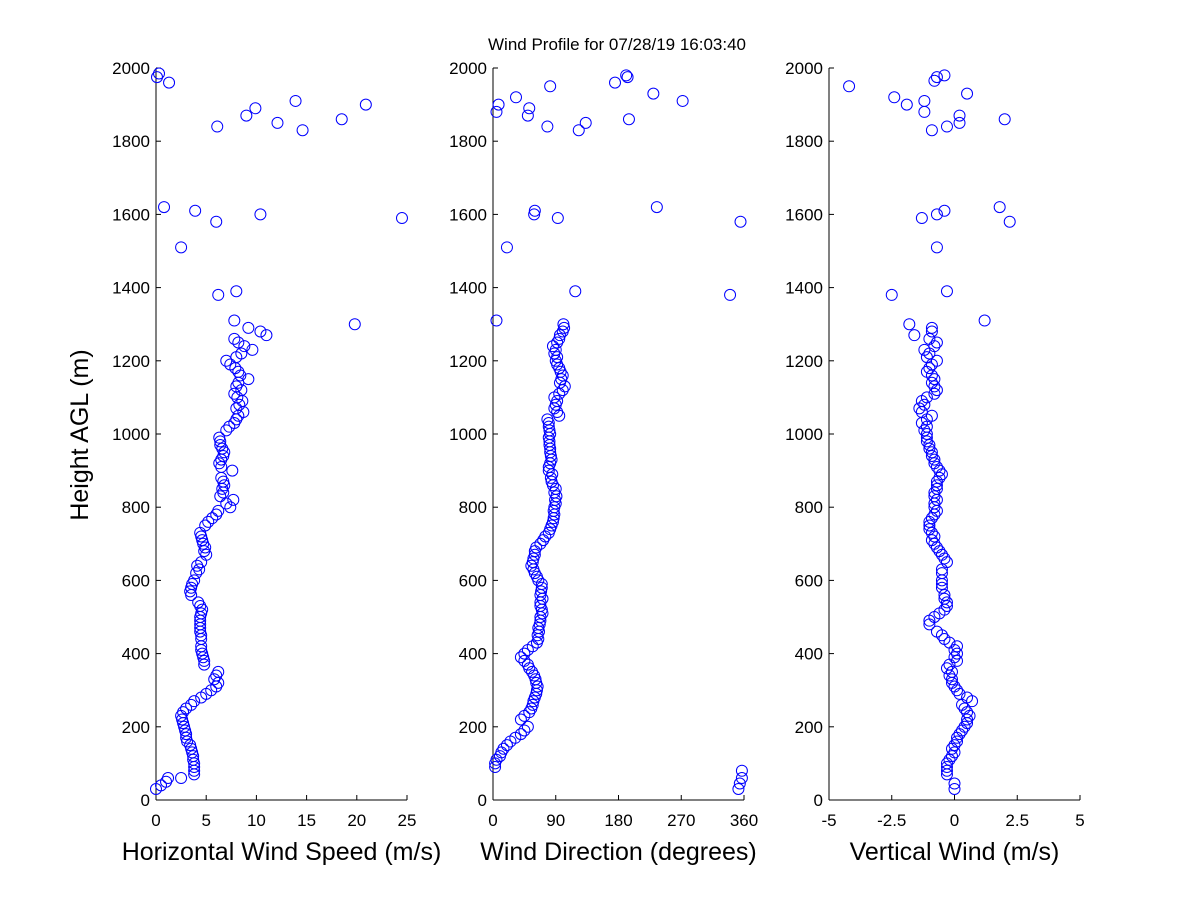 This screenshot has width=1200, height=900. I want to click on x-tick-label: 15, so click(306, 820).